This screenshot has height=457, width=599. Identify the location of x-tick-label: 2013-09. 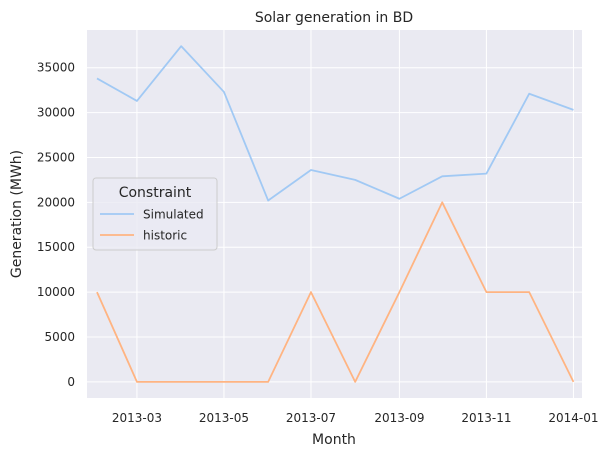
(399, 418).